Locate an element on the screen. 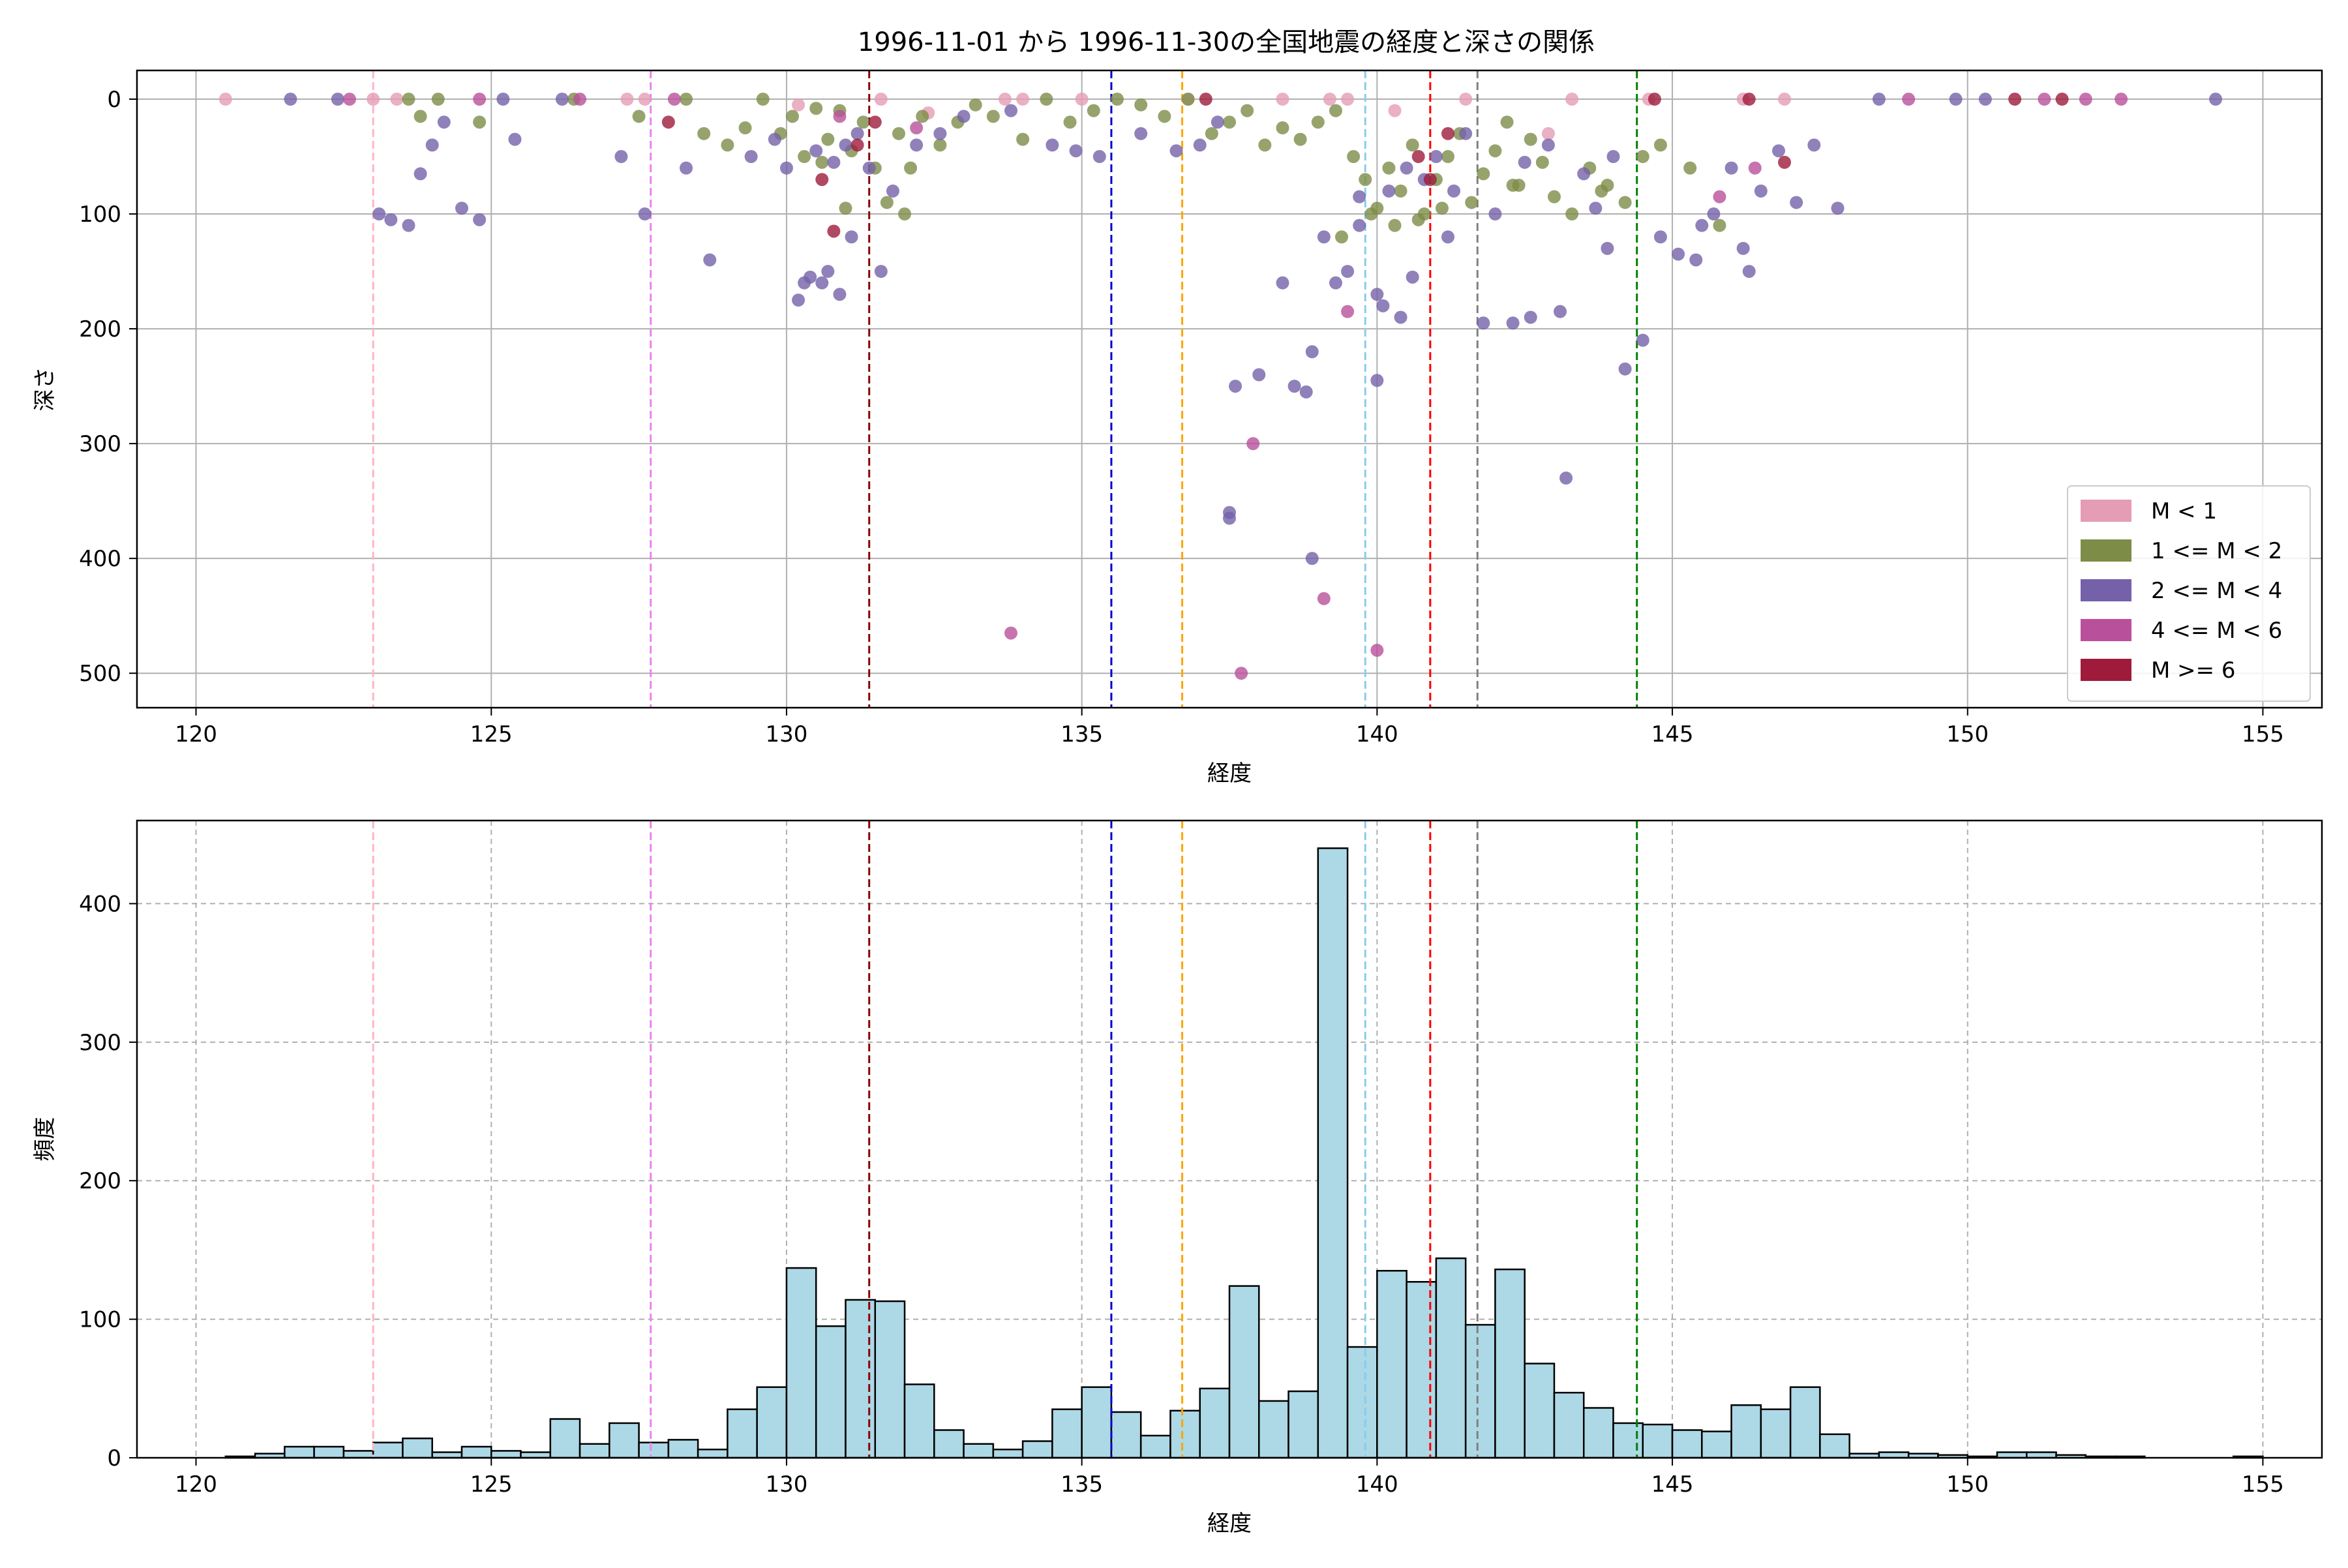 The width and height of the screenshot is (2348, 1568). y-tick-label: 200 is located at coordinates (100, 1181).